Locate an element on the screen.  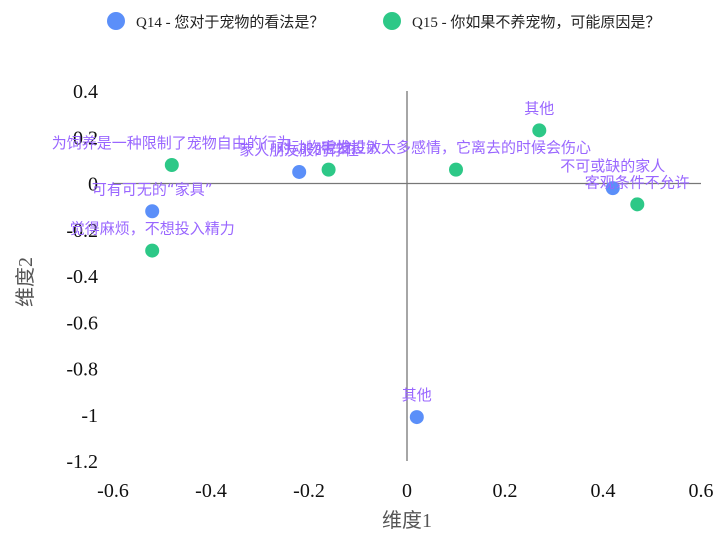
point-label: 可有可无的“家具” is located at coordinates (152, 189).